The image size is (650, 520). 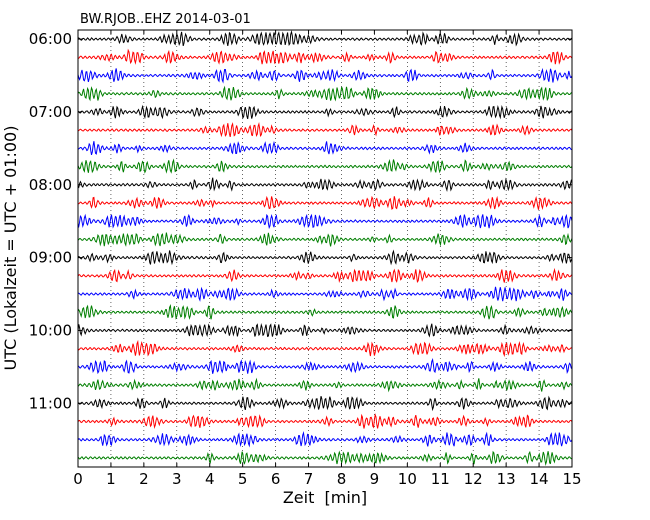 What do you see at coordinates (50, 221) in the screenshot?
I see `y-tick-labels: 06:00 07:00 08:00 09:00 10:00 11:00` at bounding box center [50, 221].